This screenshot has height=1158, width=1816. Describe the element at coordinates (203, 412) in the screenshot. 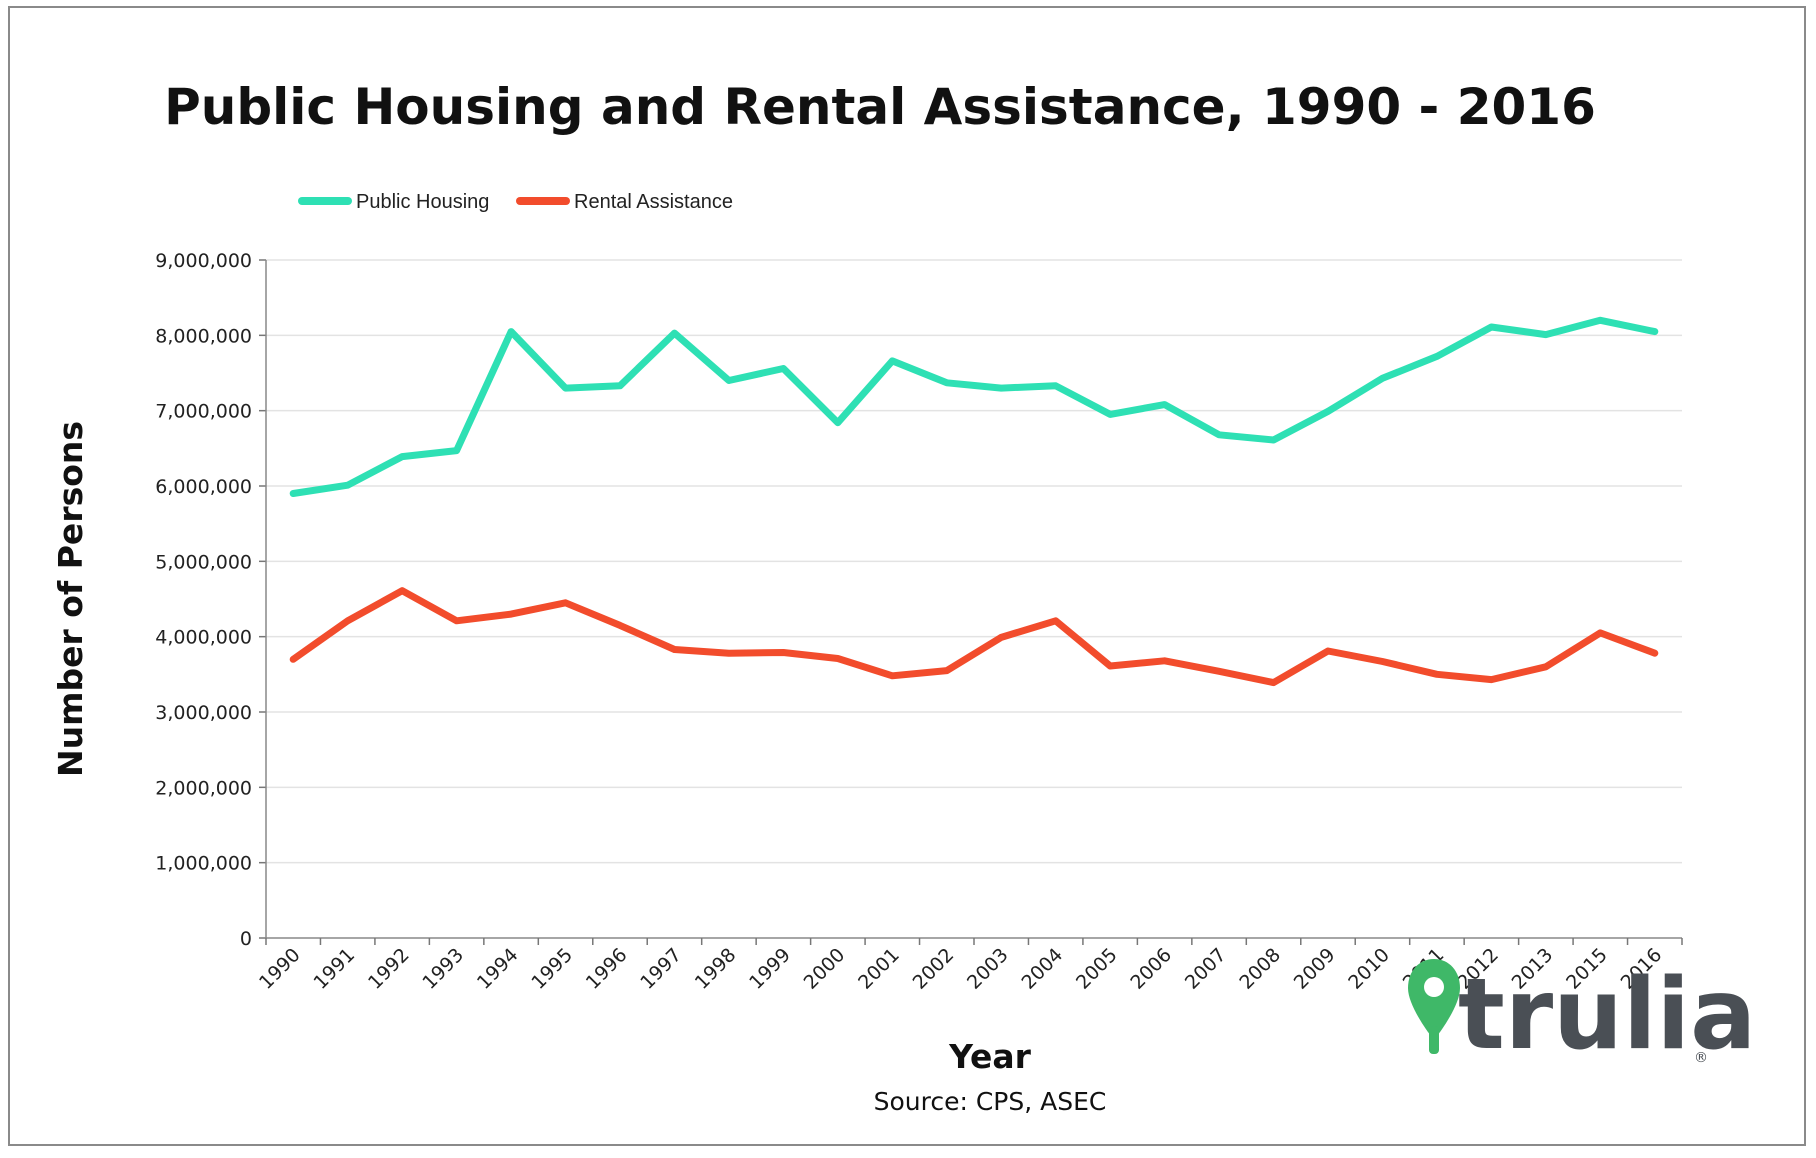

I see `y-tick-label: 7,000,000` at that location.